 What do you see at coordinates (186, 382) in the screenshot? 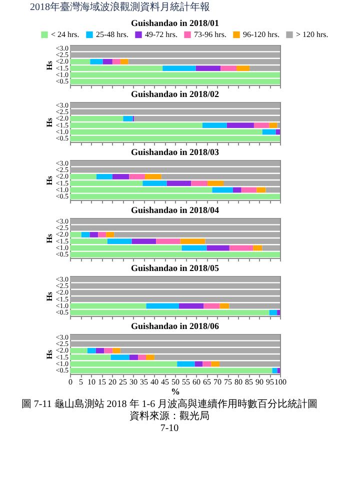
I see `x-tick-label: 55` at bounding box center [186, 382].